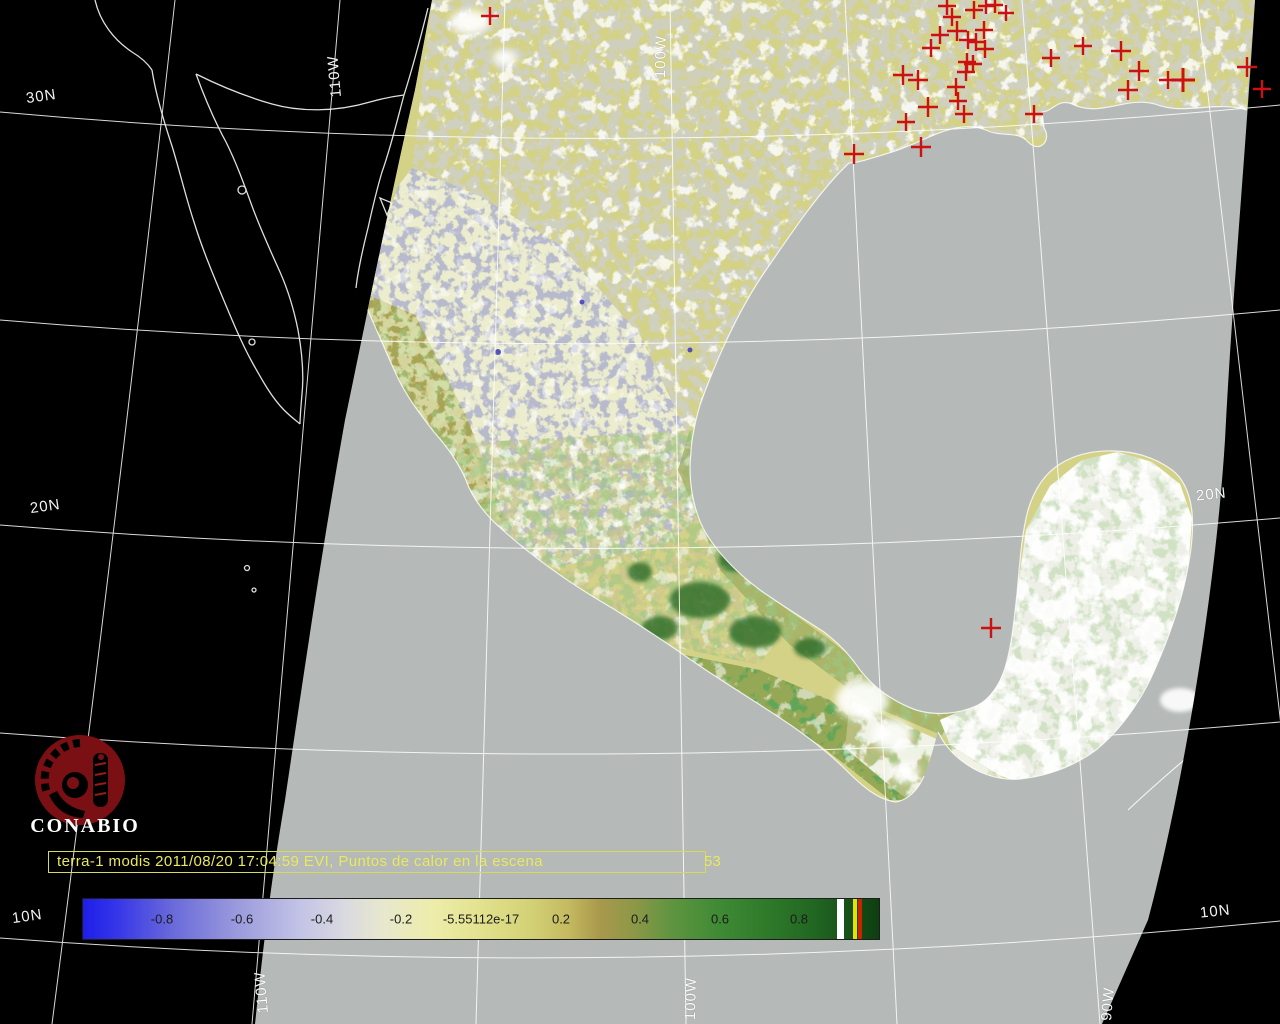 This screenshot has width=1280, height=1024. I want to click on colorbar-tick: -0.2, so click(401, 919).